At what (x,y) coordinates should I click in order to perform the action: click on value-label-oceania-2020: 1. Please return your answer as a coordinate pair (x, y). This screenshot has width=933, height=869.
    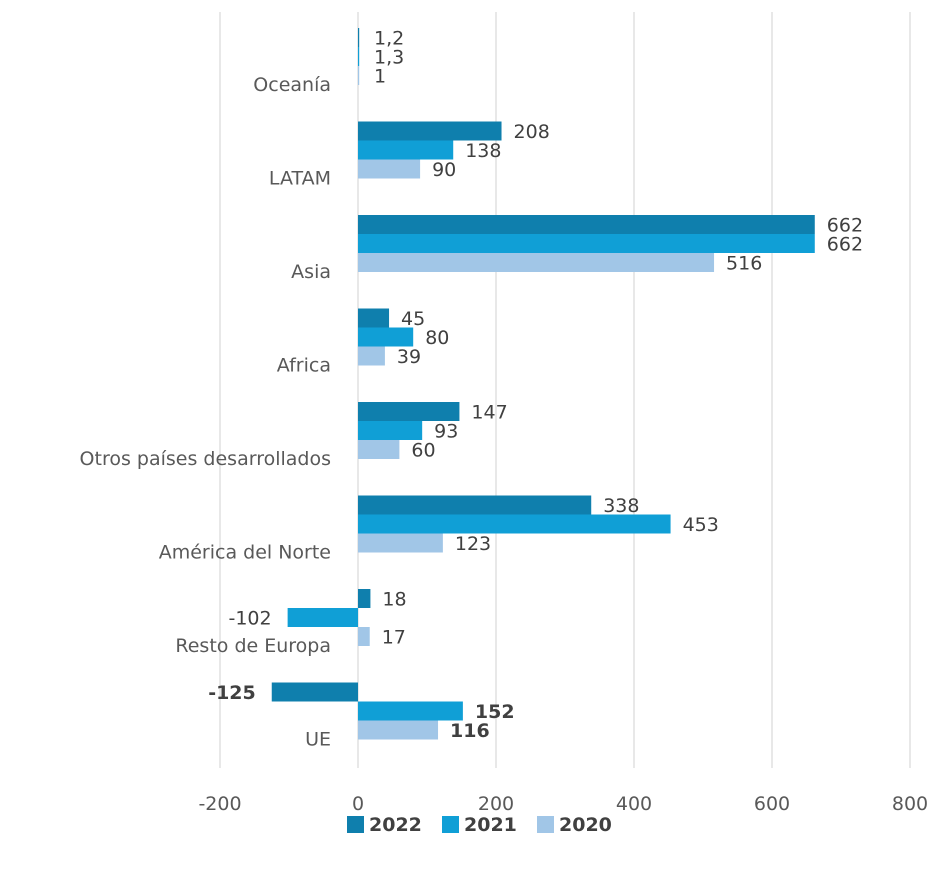
    Looking at the image, I should click on (380, 77).